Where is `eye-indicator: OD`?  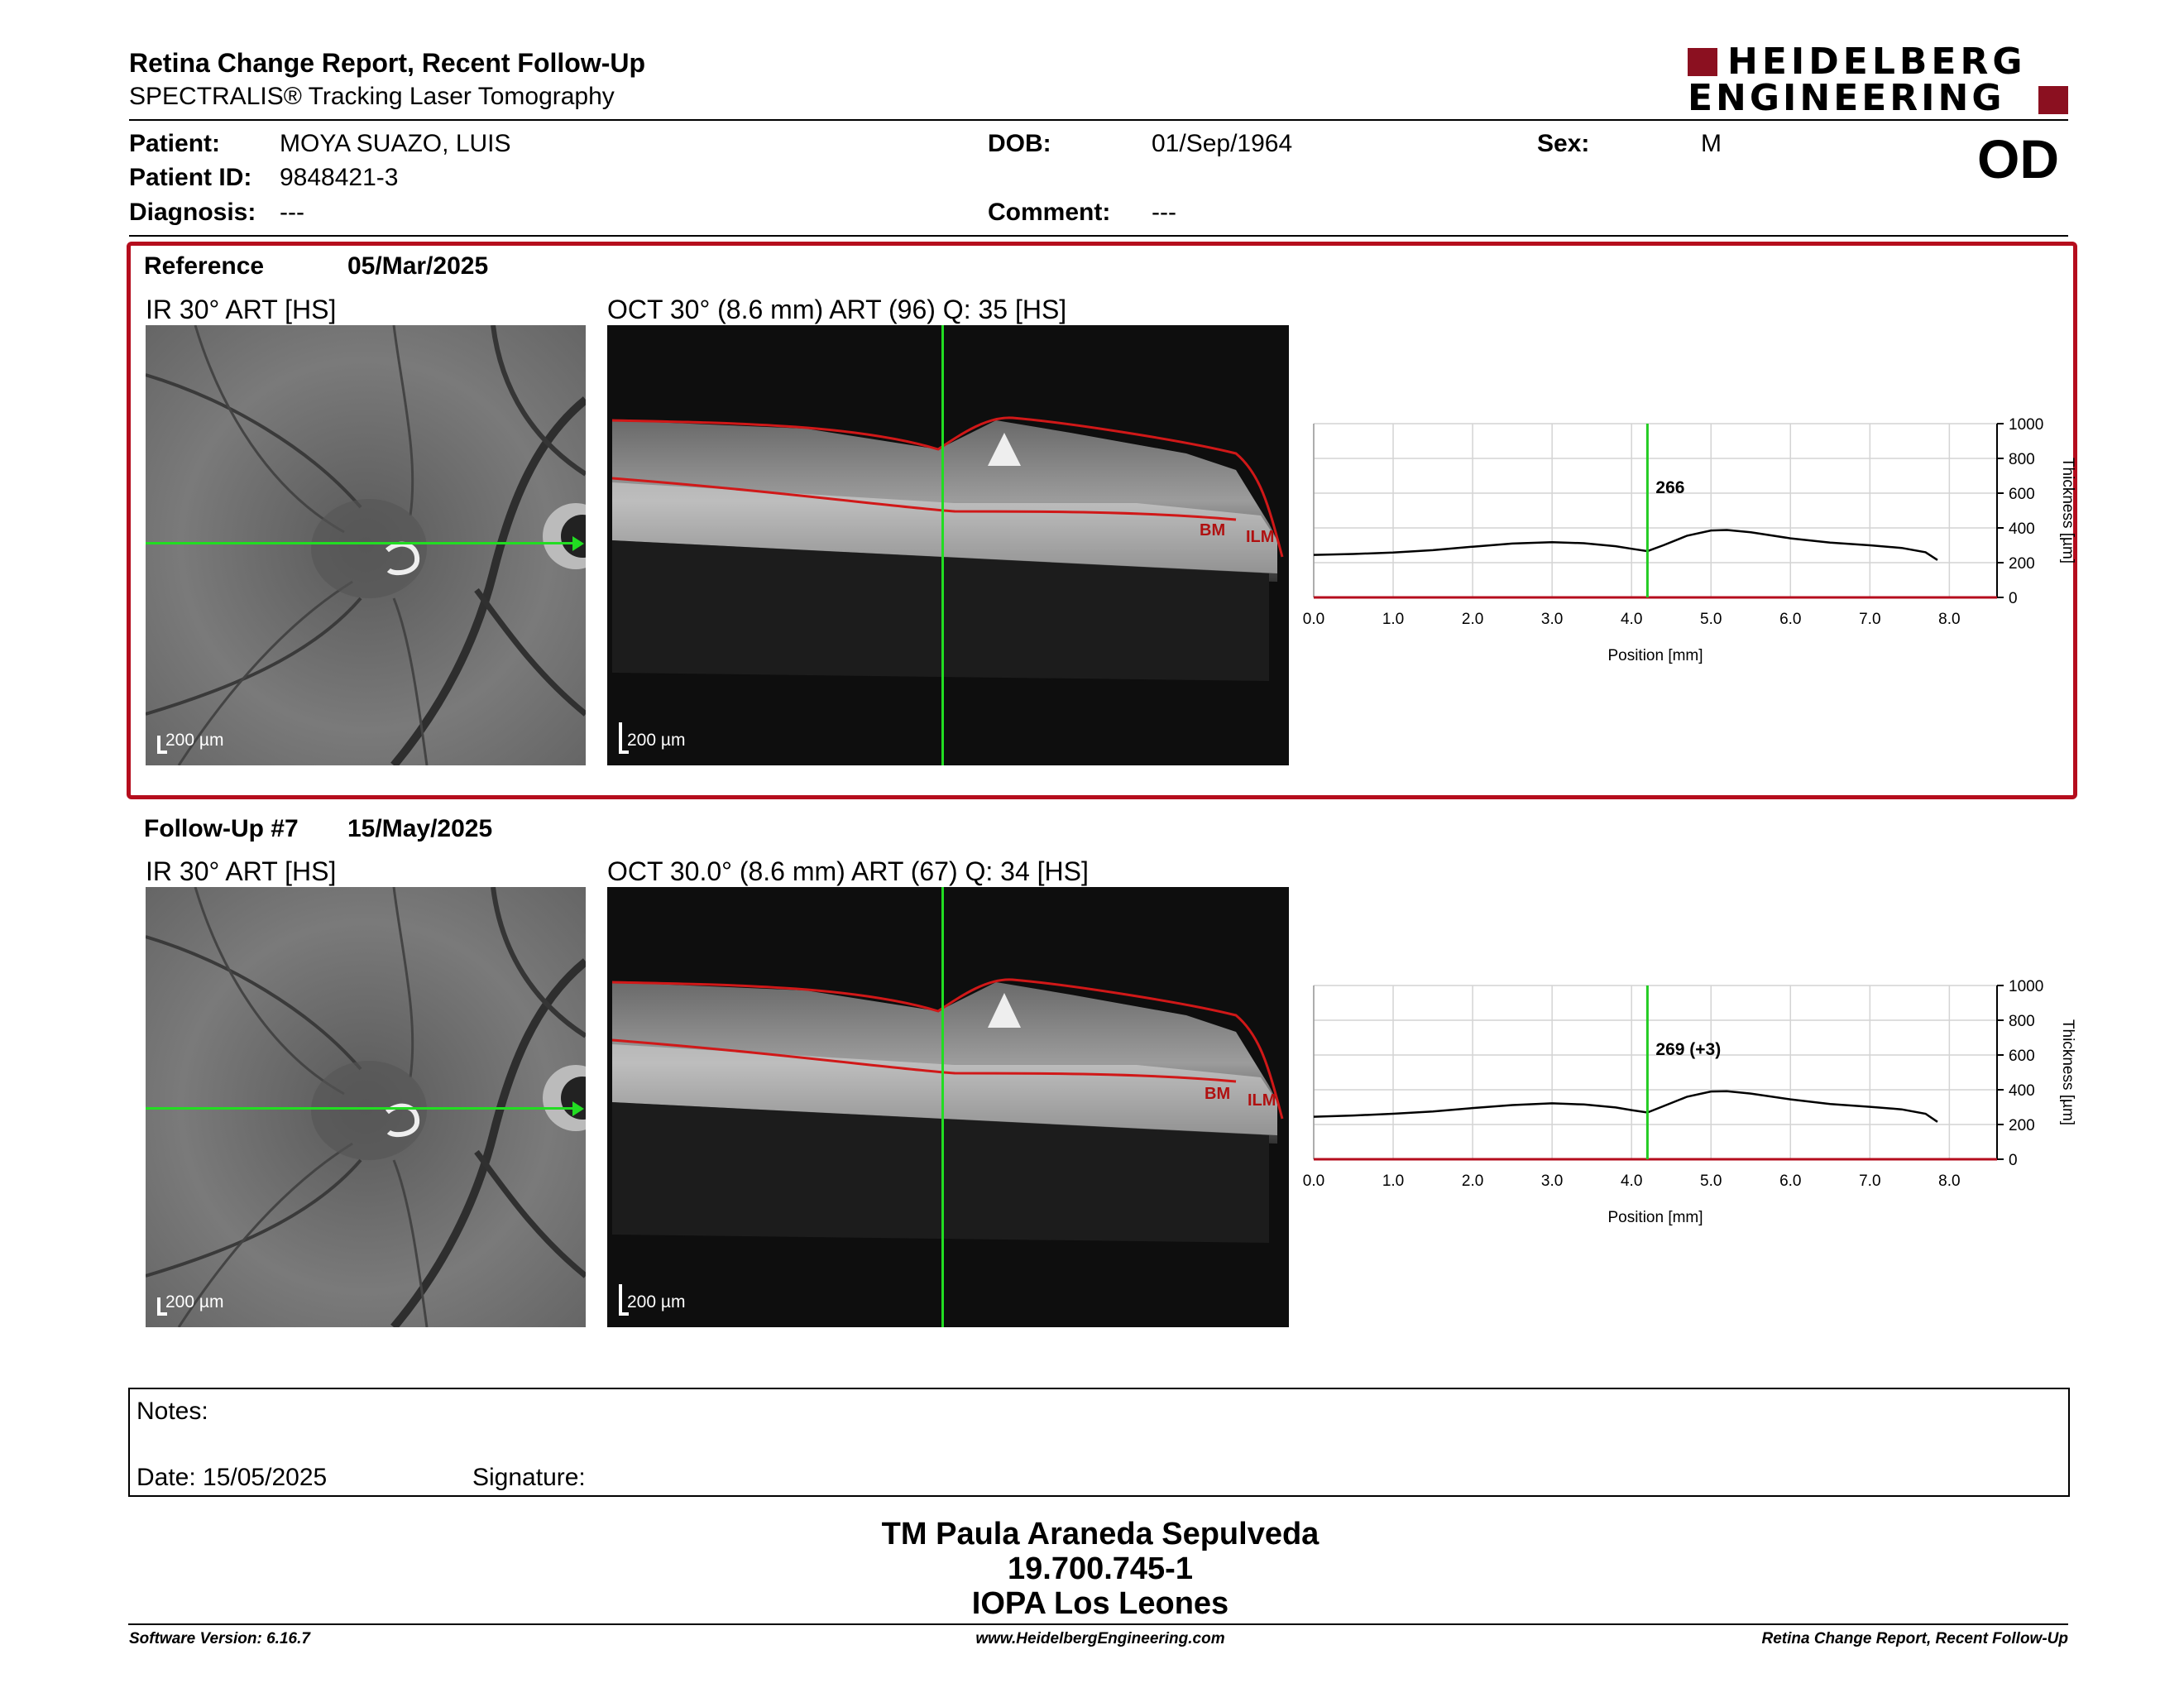
eye-indicator: OD is located at coordinates (2018, 158).